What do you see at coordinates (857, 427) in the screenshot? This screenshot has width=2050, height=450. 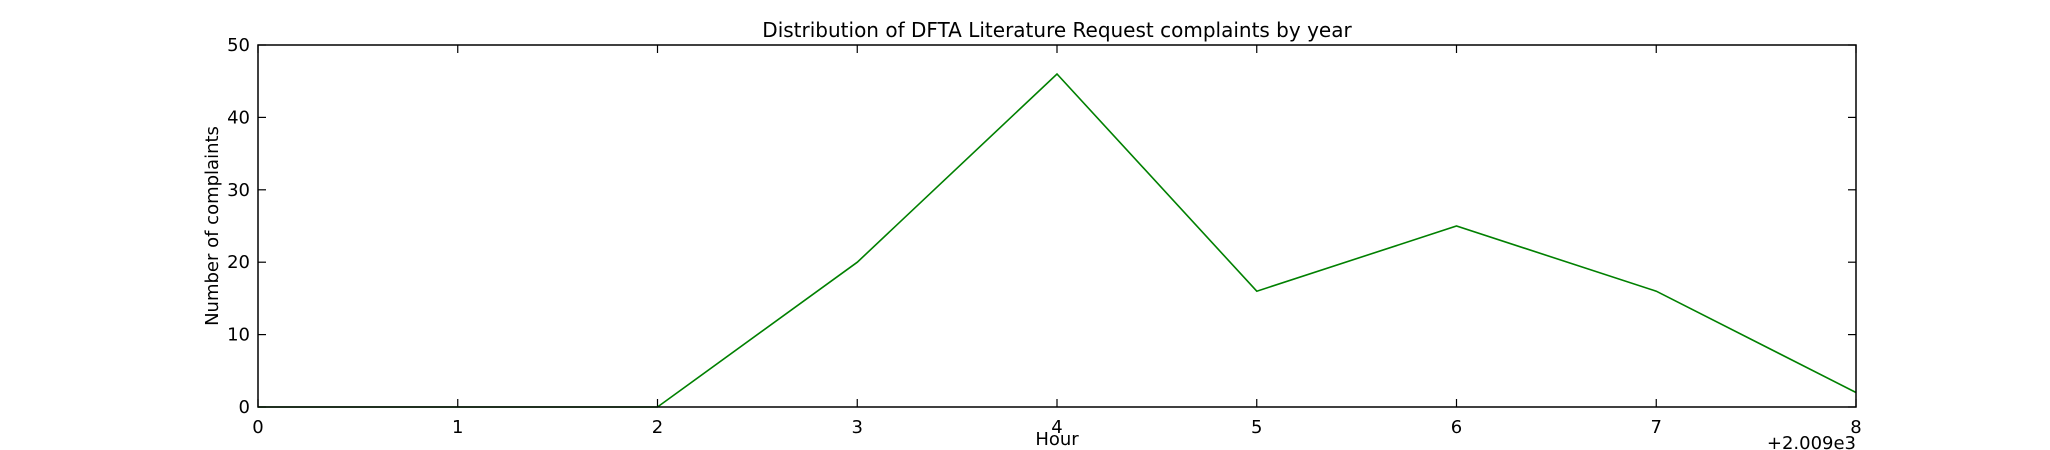 I see `x-tick-label: 3` at bounding box center [857, 427].